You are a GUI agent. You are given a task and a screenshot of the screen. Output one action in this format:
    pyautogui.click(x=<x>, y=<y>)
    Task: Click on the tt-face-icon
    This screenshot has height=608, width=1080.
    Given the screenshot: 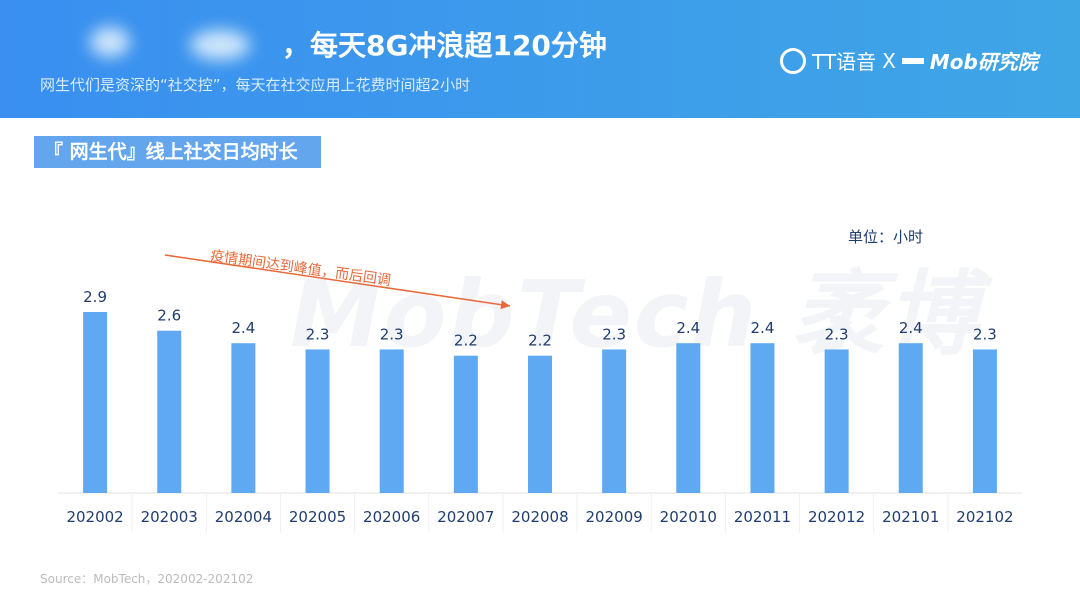 What is the action you would take?
    pyautogui.click(x=793, y=60)
    